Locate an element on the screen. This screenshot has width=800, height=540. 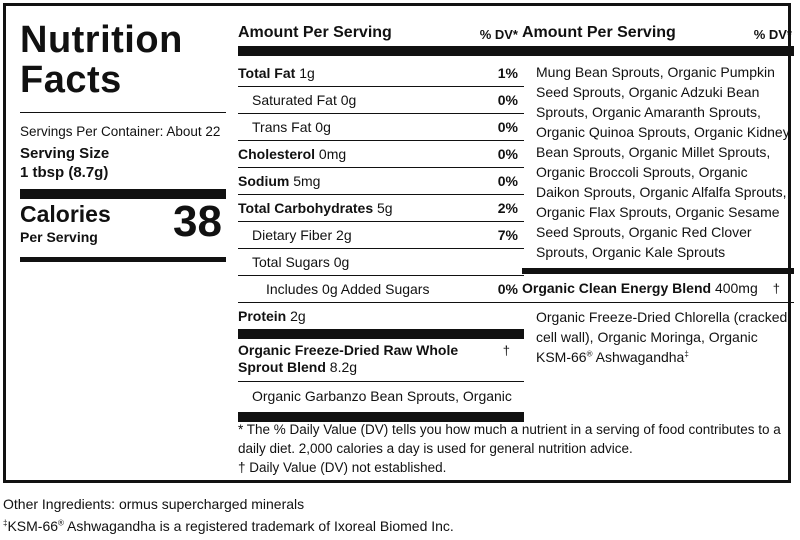
nutrient-amount: 0g Added Sugars is located at coordinates (376, 289).